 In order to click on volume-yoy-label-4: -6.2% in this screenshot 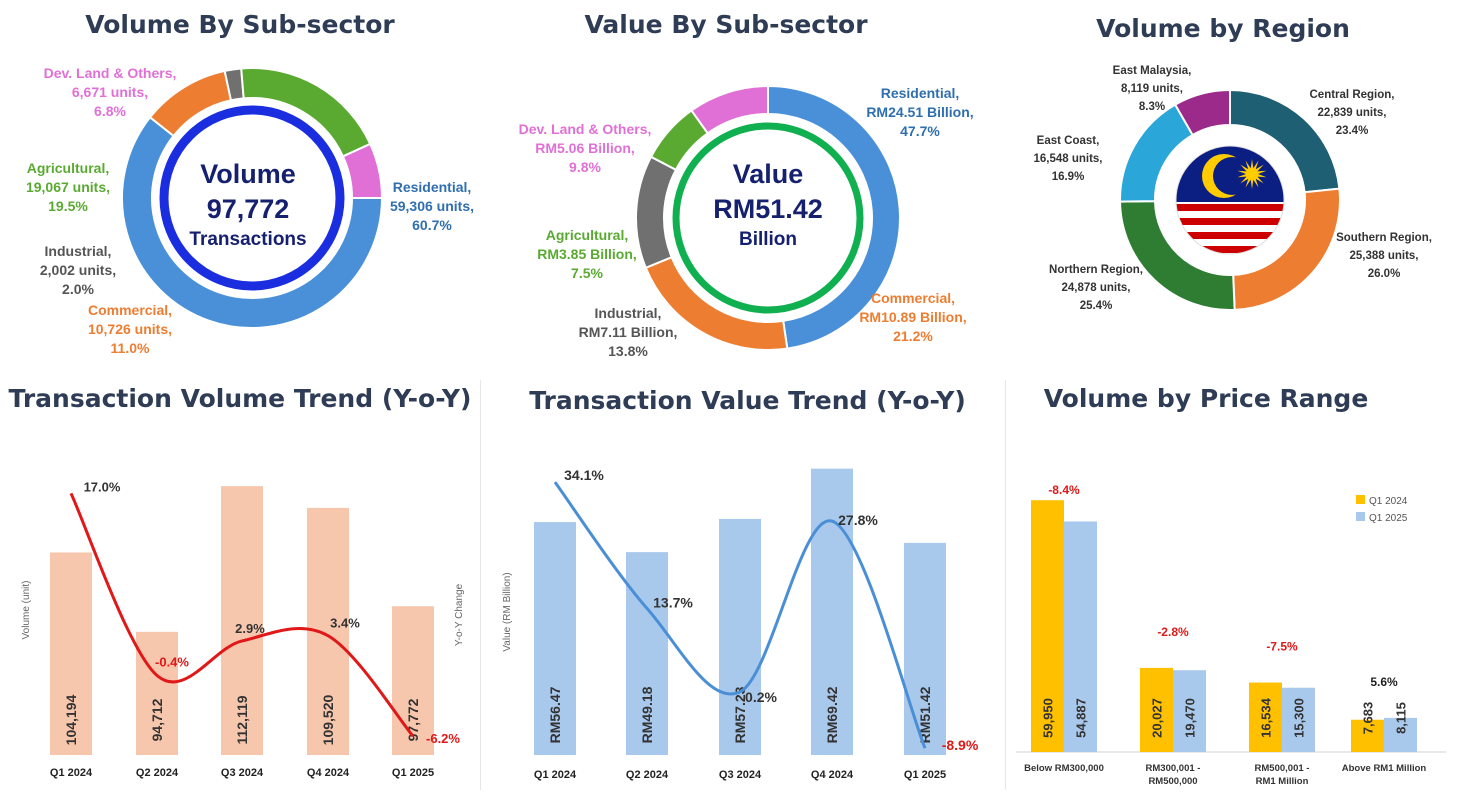, I will do `click(443, 738)`.